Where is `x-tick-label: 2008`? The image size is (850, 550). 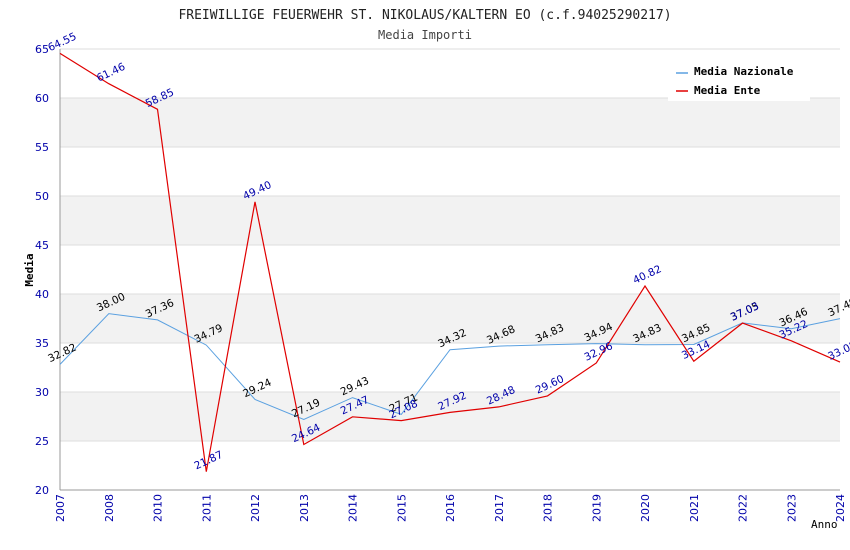 x-tick-label: 2008 is located at coordinates (109, 508).